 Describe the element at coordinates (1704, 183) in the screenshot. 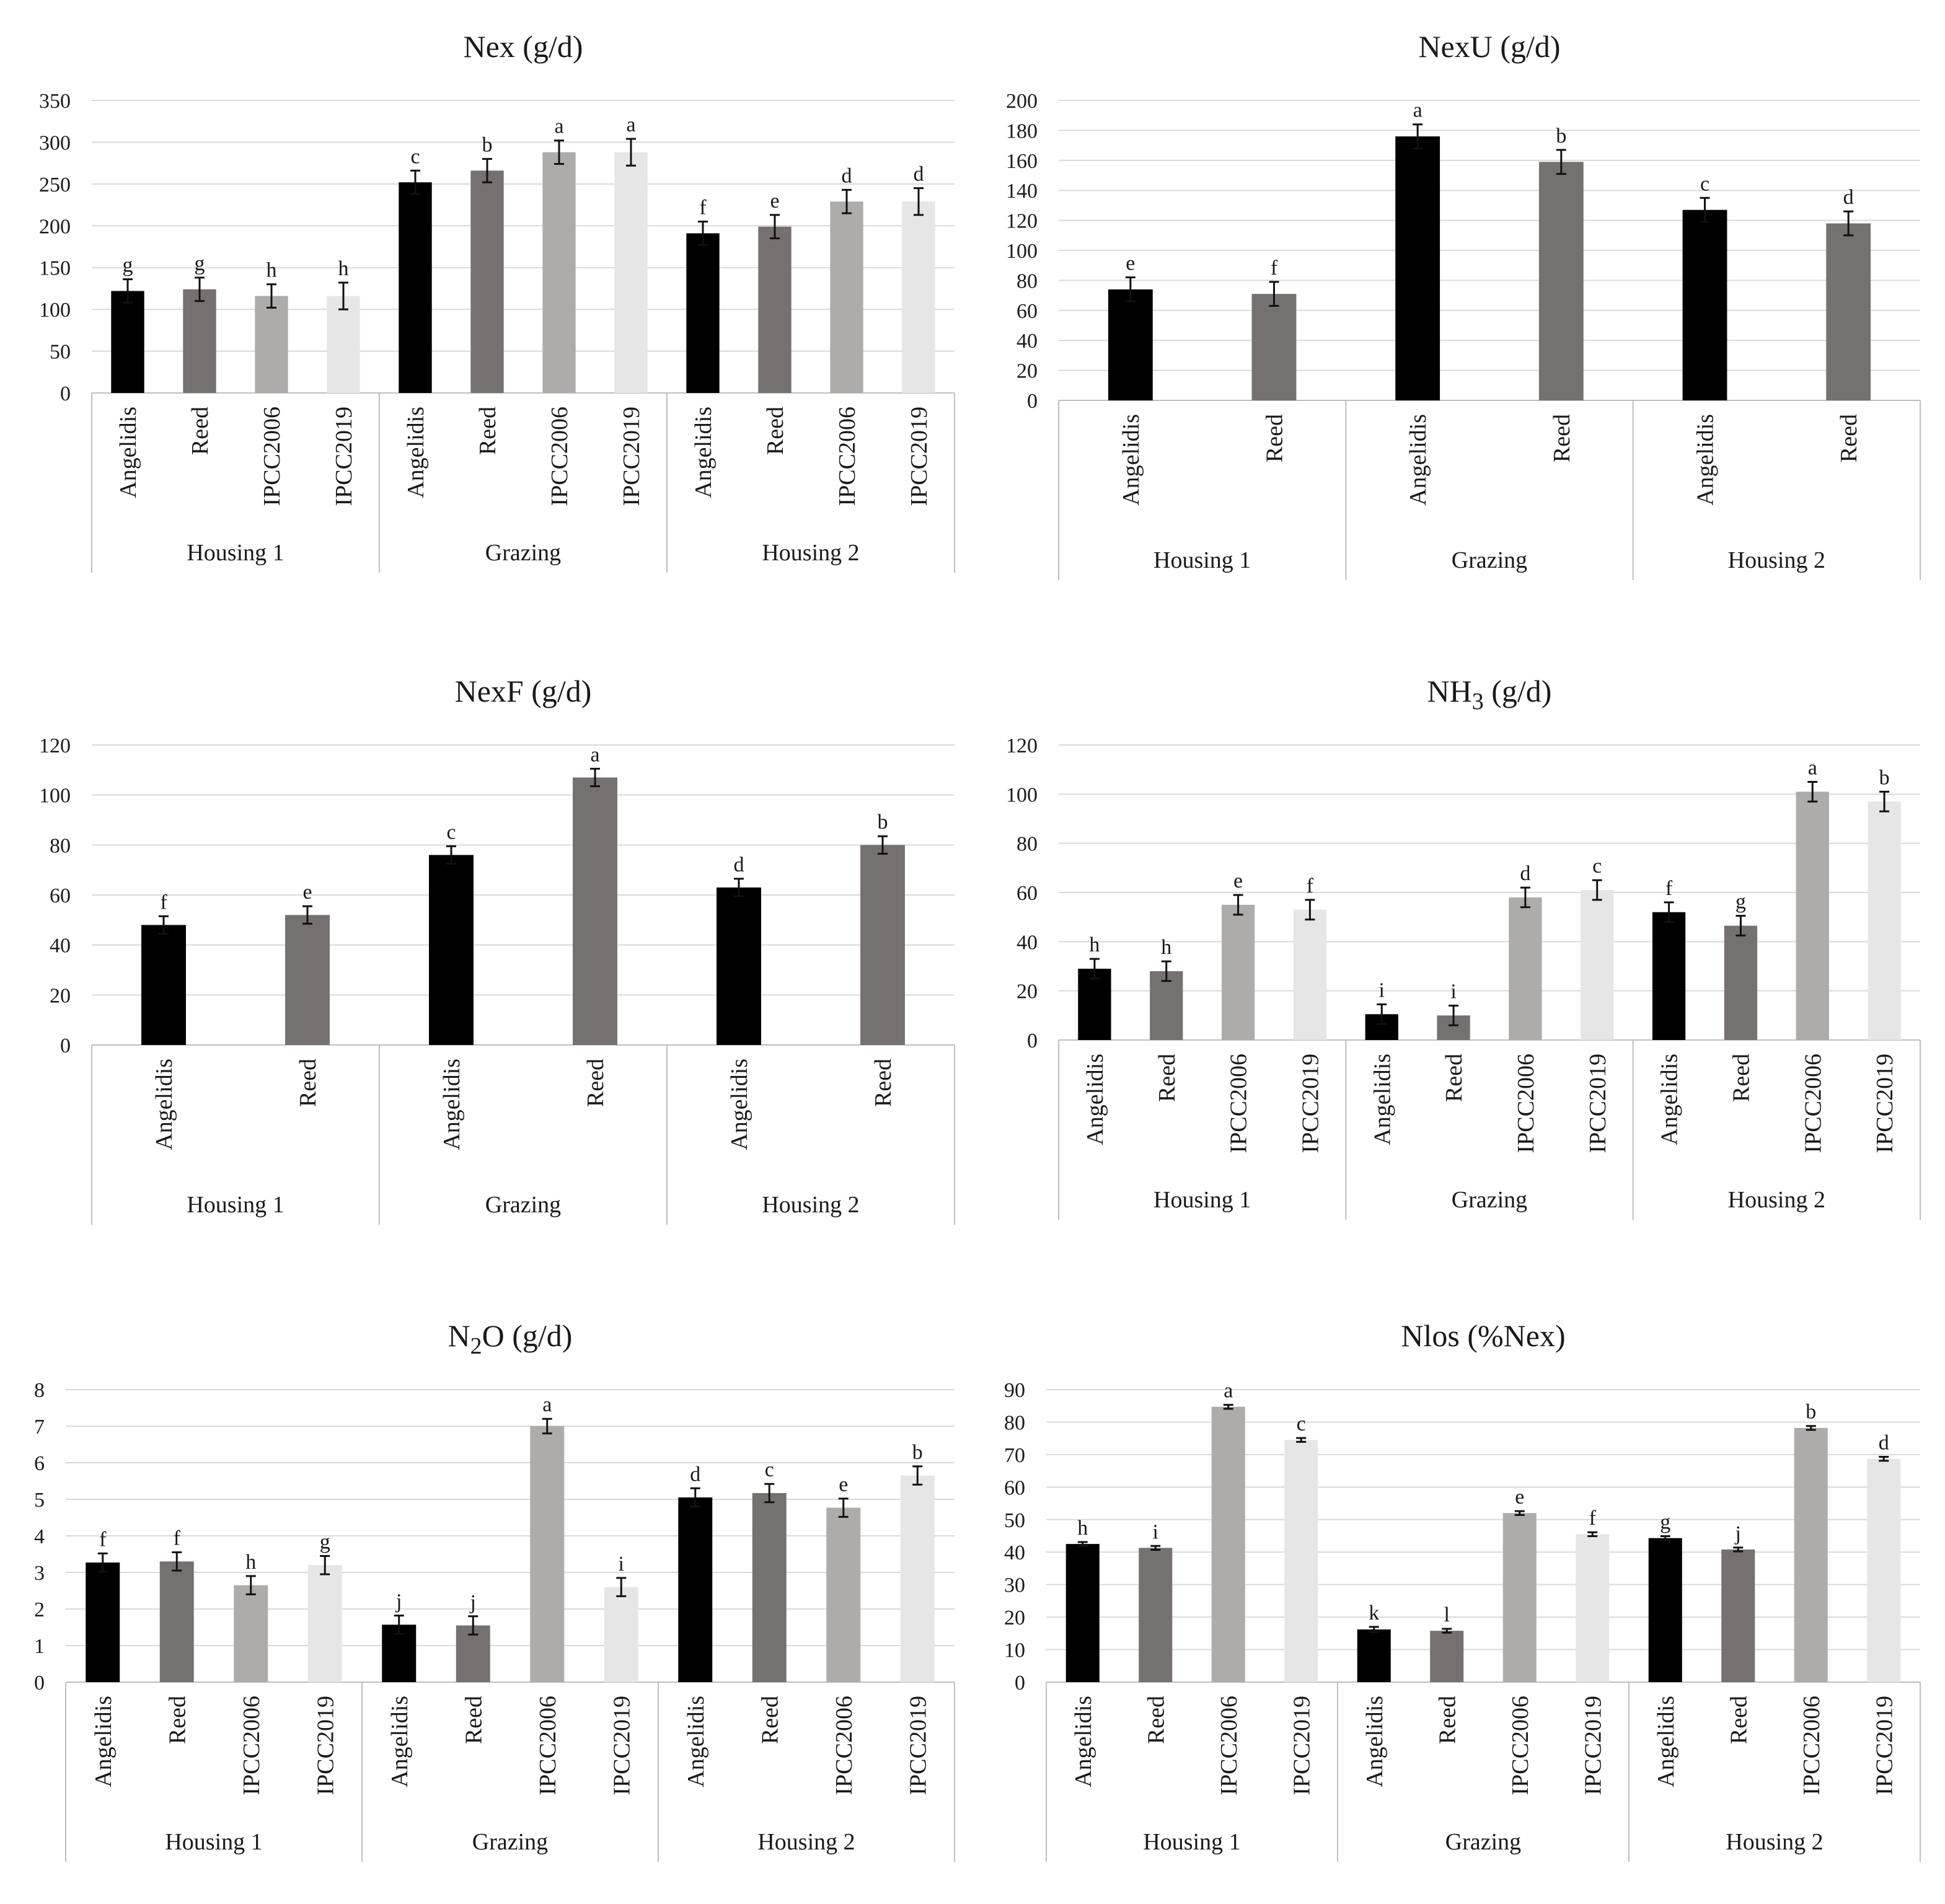

I see `significance-label: c` at that location.